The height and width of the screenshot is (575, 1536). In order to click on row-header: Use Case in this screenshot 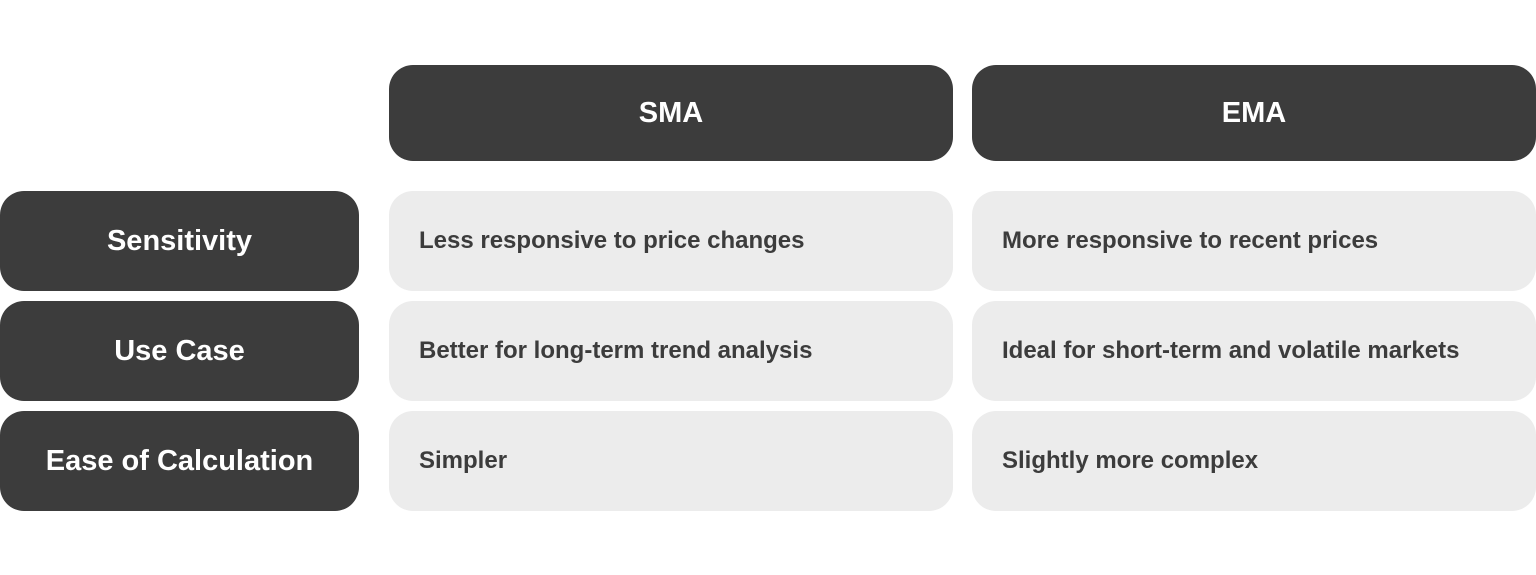, I will do `click(179, 351)`.